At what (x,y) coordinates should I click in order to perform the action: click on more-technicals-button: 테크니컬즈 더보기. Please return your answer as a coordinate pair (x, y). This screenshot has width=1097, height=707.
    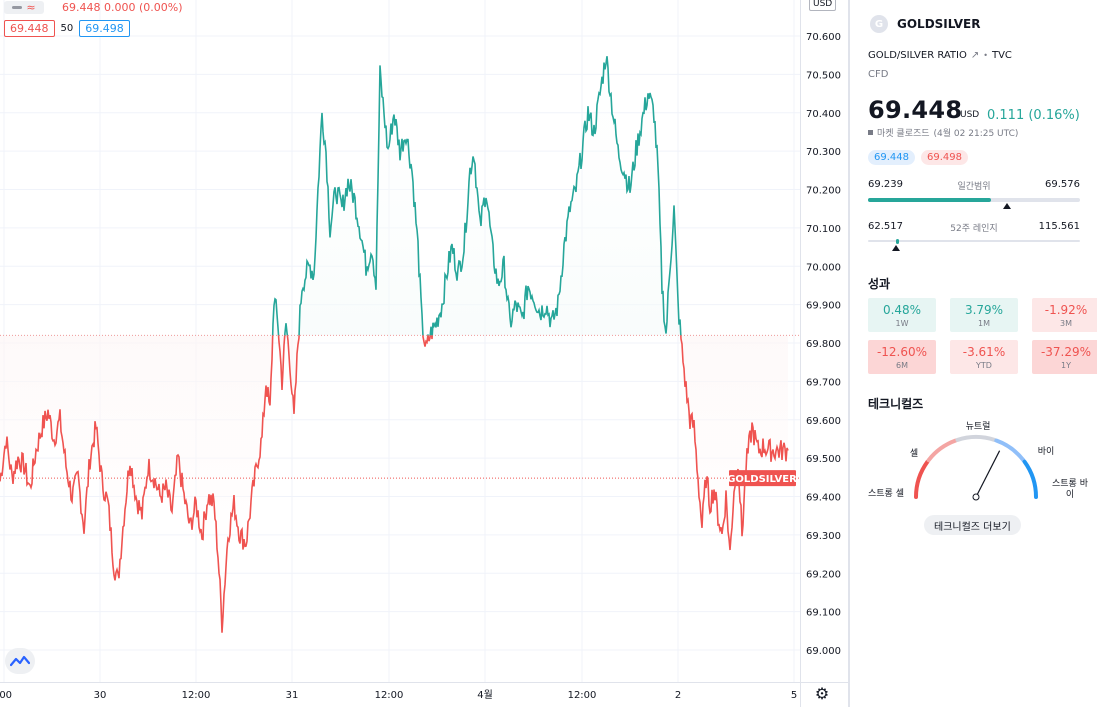
    Looking at the image, I should click on (972, 525).